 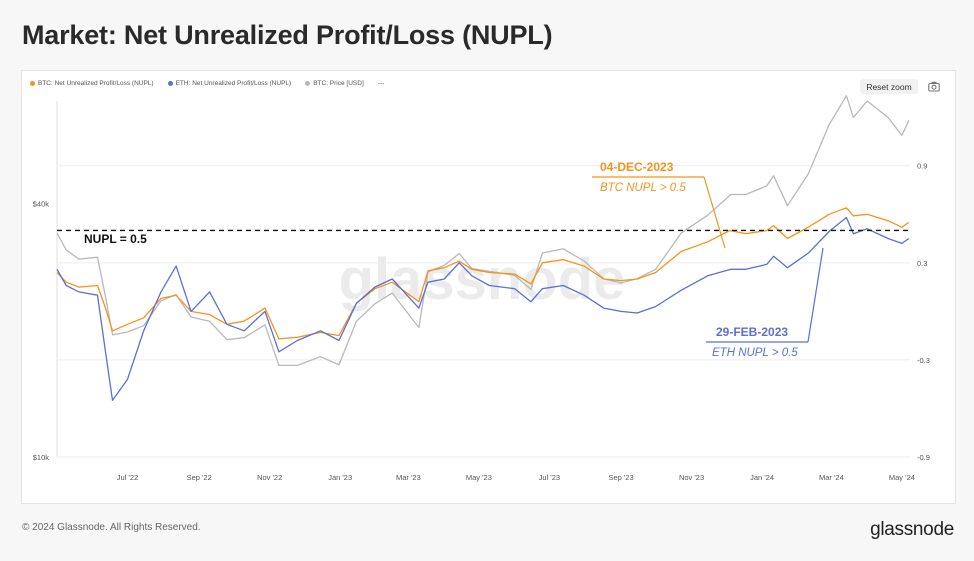 I want to click on y-right-tick-label: -0.3, so click(x=923, y=360).